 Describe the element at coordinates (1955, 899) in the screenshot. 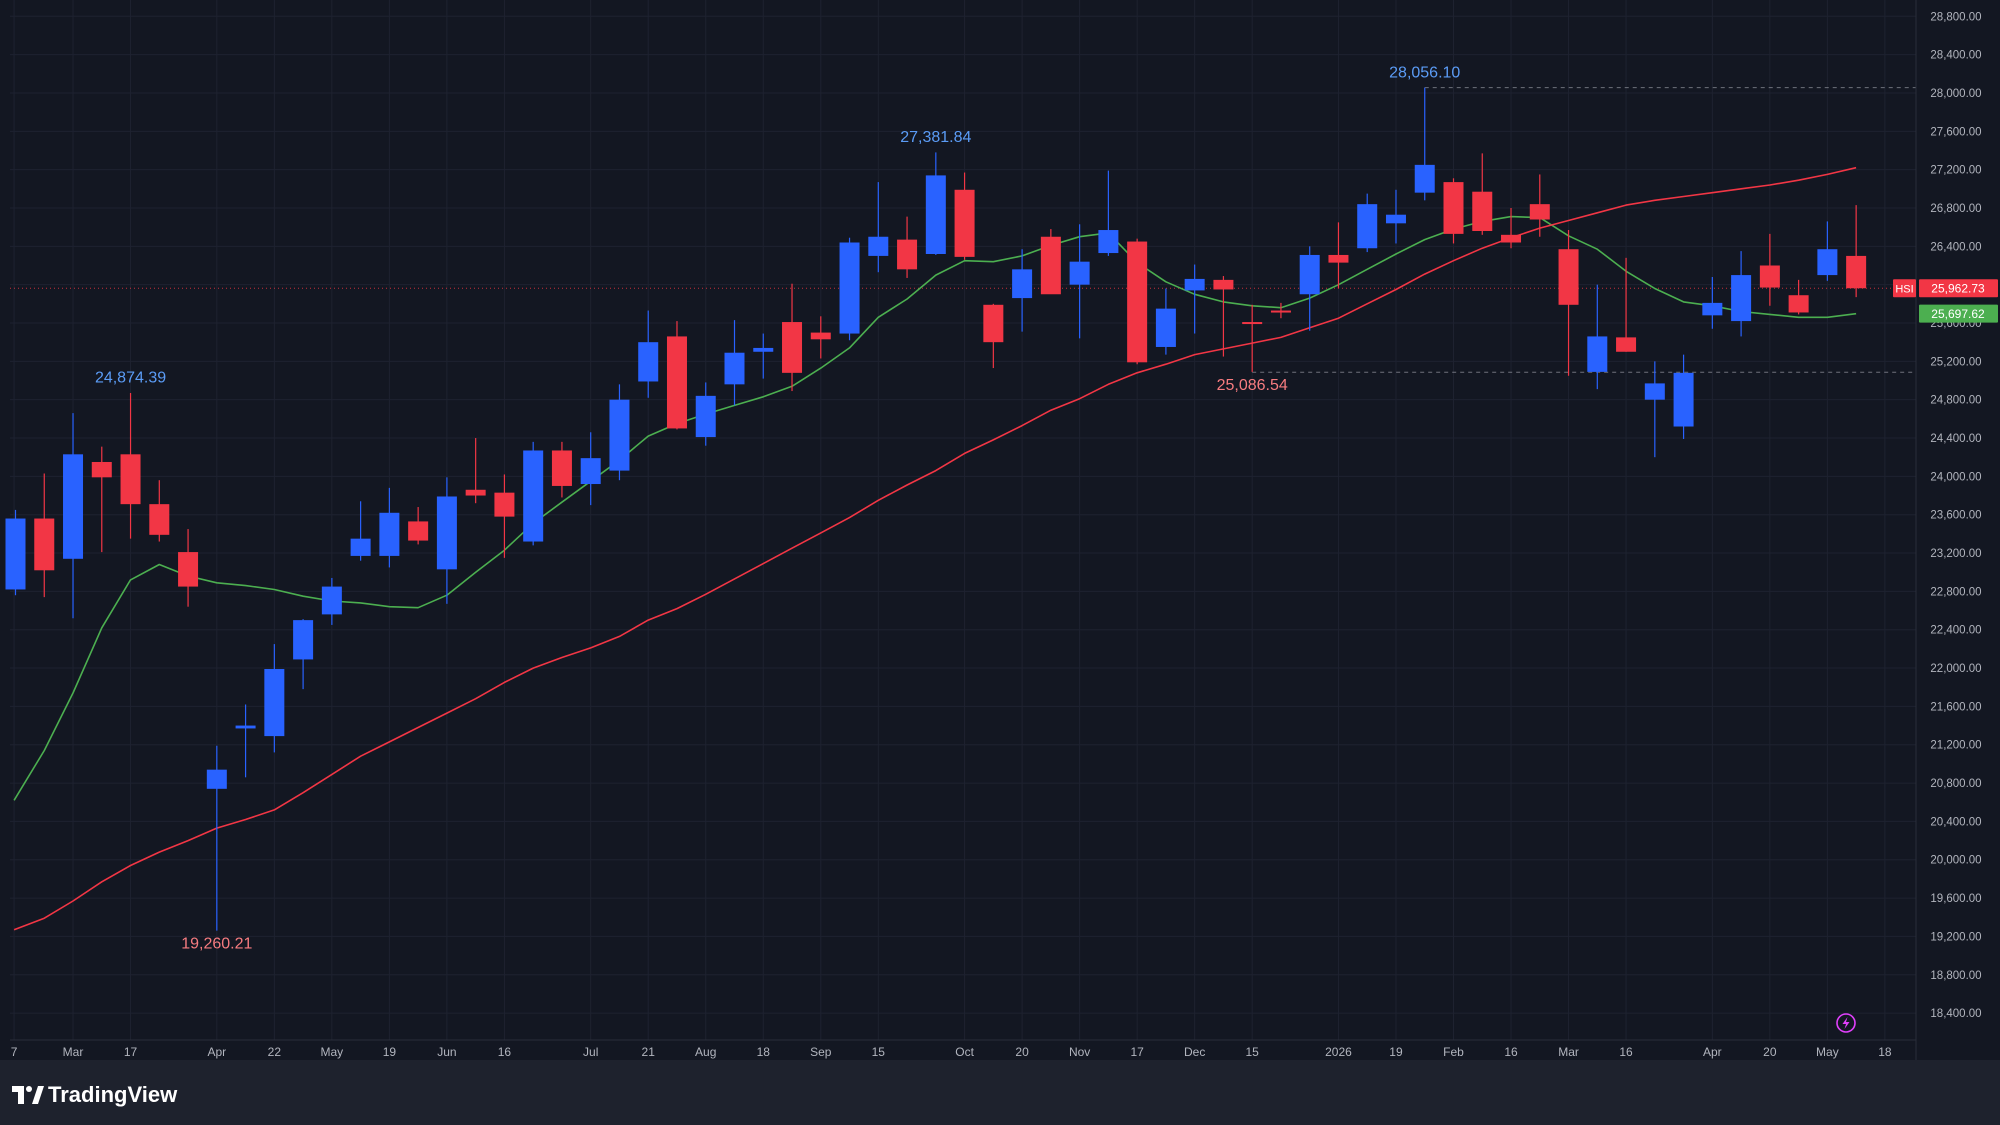

I see `y-tick-label: 19,600.00` at that location.